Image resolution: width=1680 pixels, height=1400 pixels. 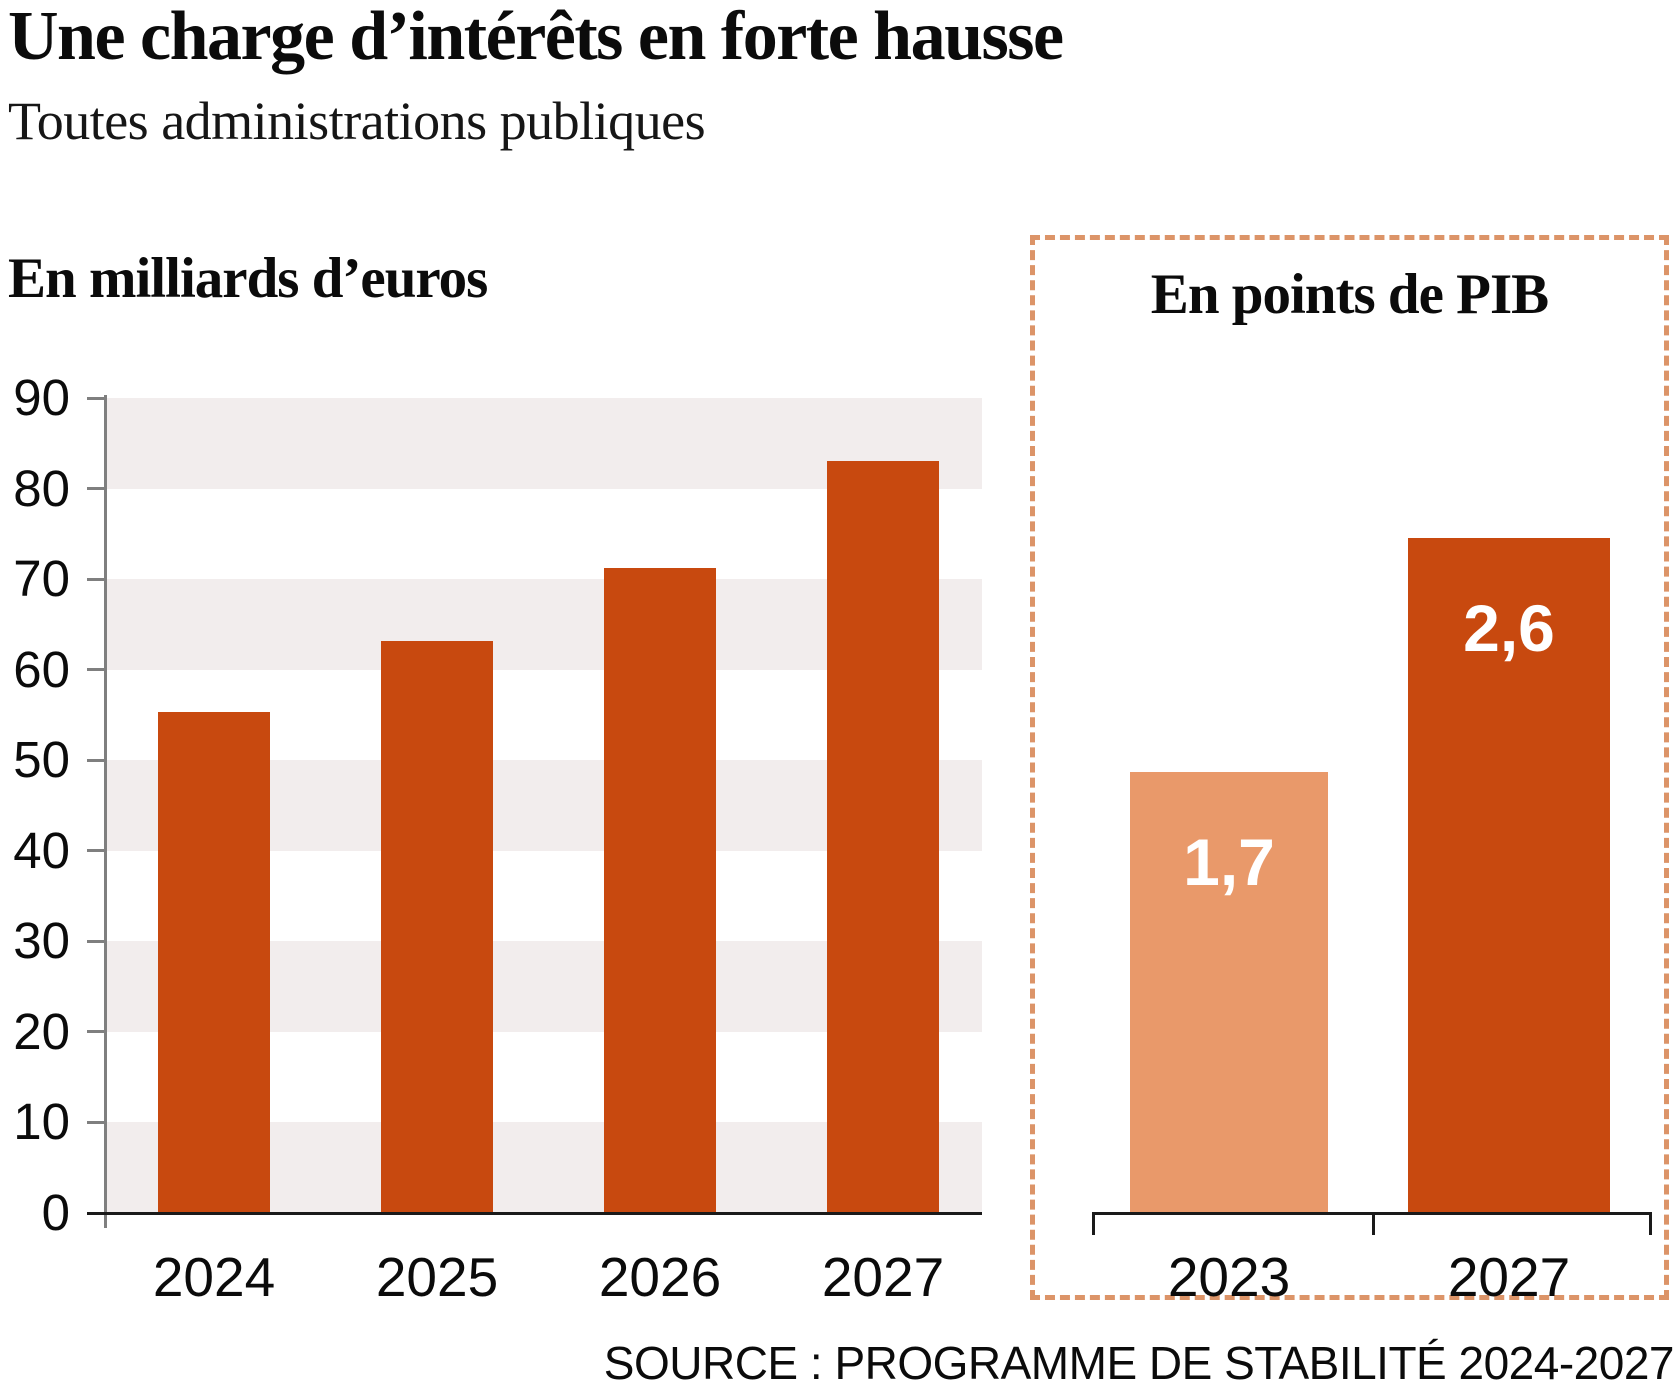 I want to click on y-tick-label: 20, so click(x=41, y=1031).